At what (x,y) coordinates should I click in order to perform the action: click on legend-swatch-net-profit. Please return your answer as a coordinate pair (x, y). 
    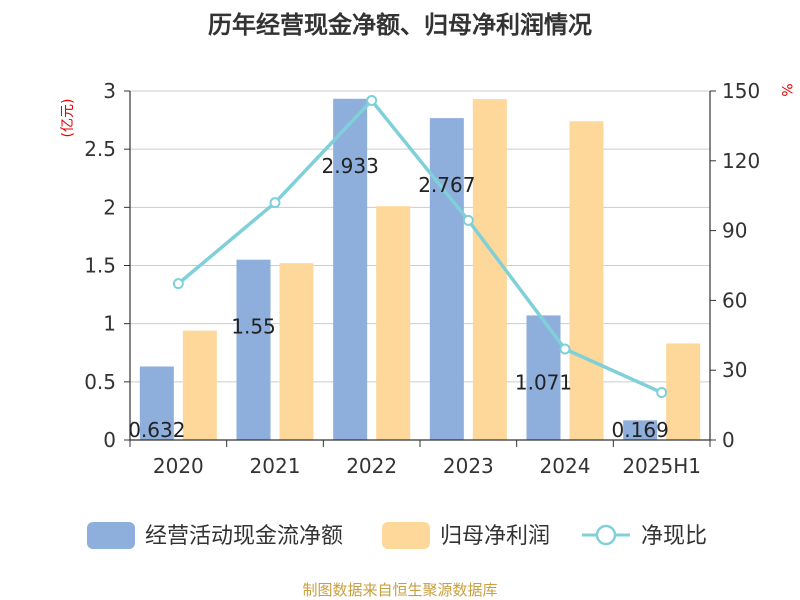
    Looking at the image, I should click on (406, 535).